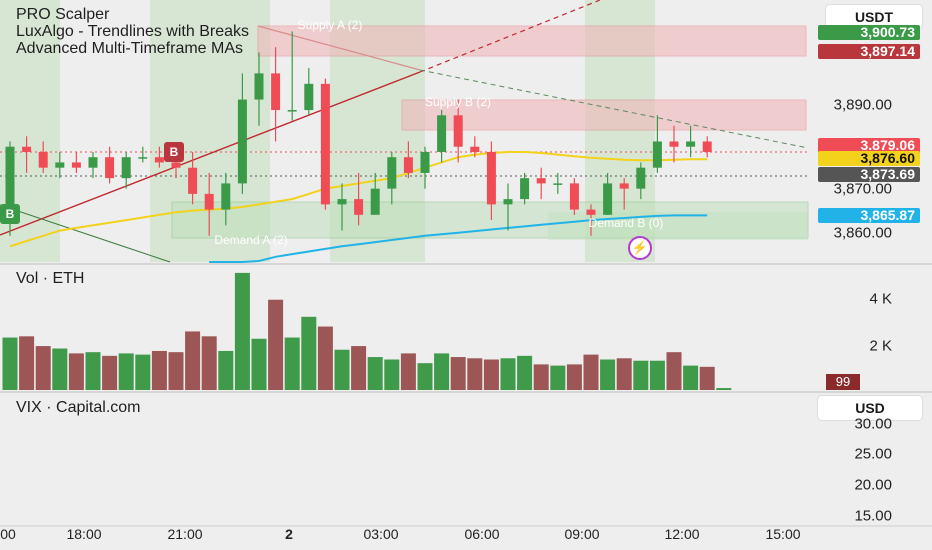  What do you see at coordinates (50, 278) in the screenshot?
I see `volume-pane-title: Vol · ETH` at bounding box center [50, 278].